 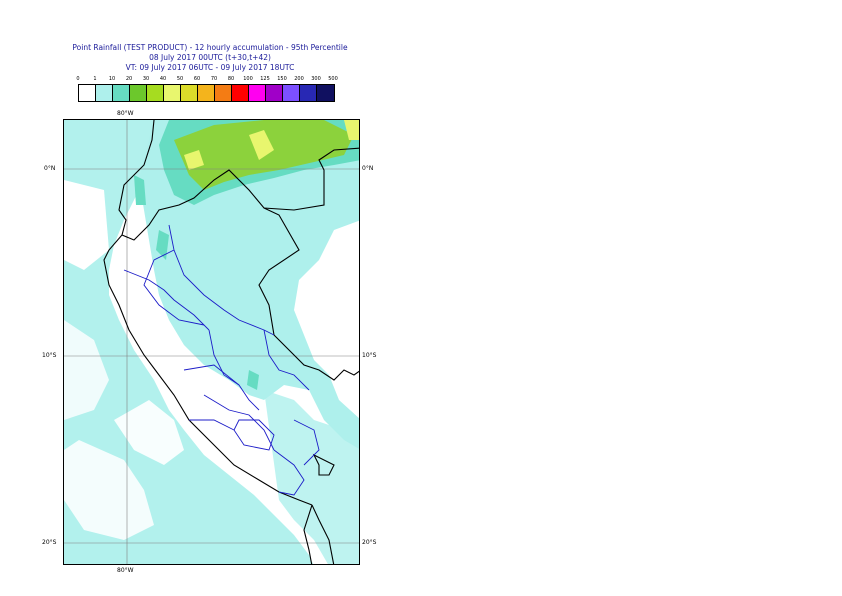 I want to click on rainfall-heavy, so click(x=246, y=255).